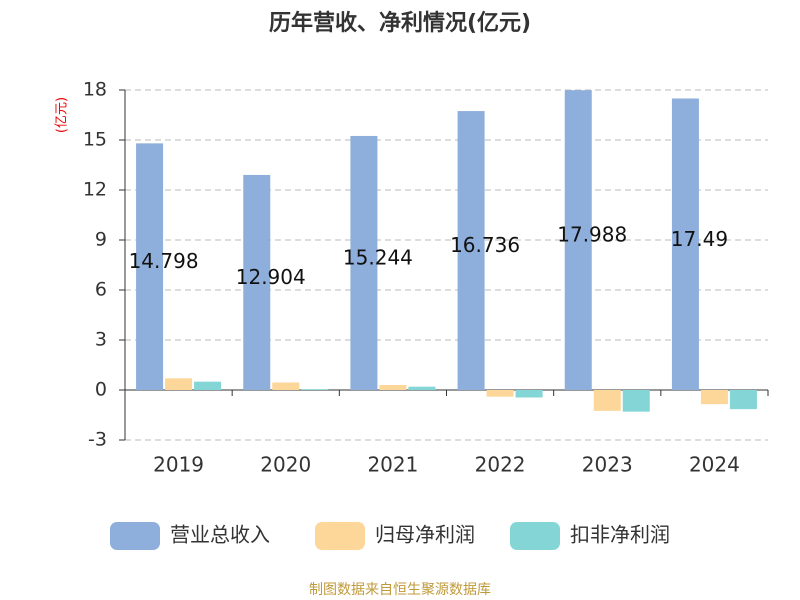 The width and height of the screenshot is (800, 600). I want to click on y-tick-label: 9, so click(101, 240).